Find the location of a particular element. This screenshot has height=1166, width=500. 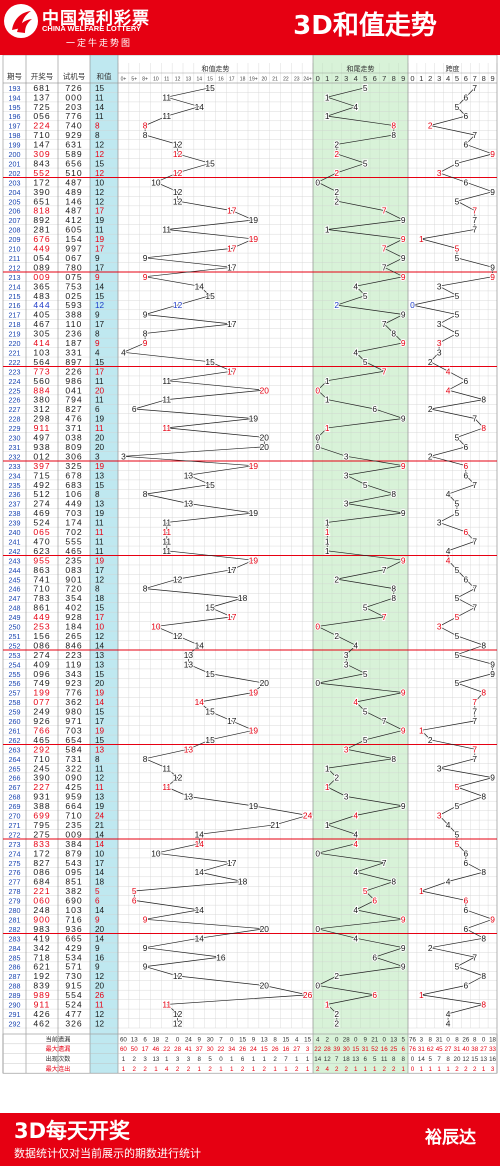

trial-number-cell: 809 is located at coordinates (73, 447).